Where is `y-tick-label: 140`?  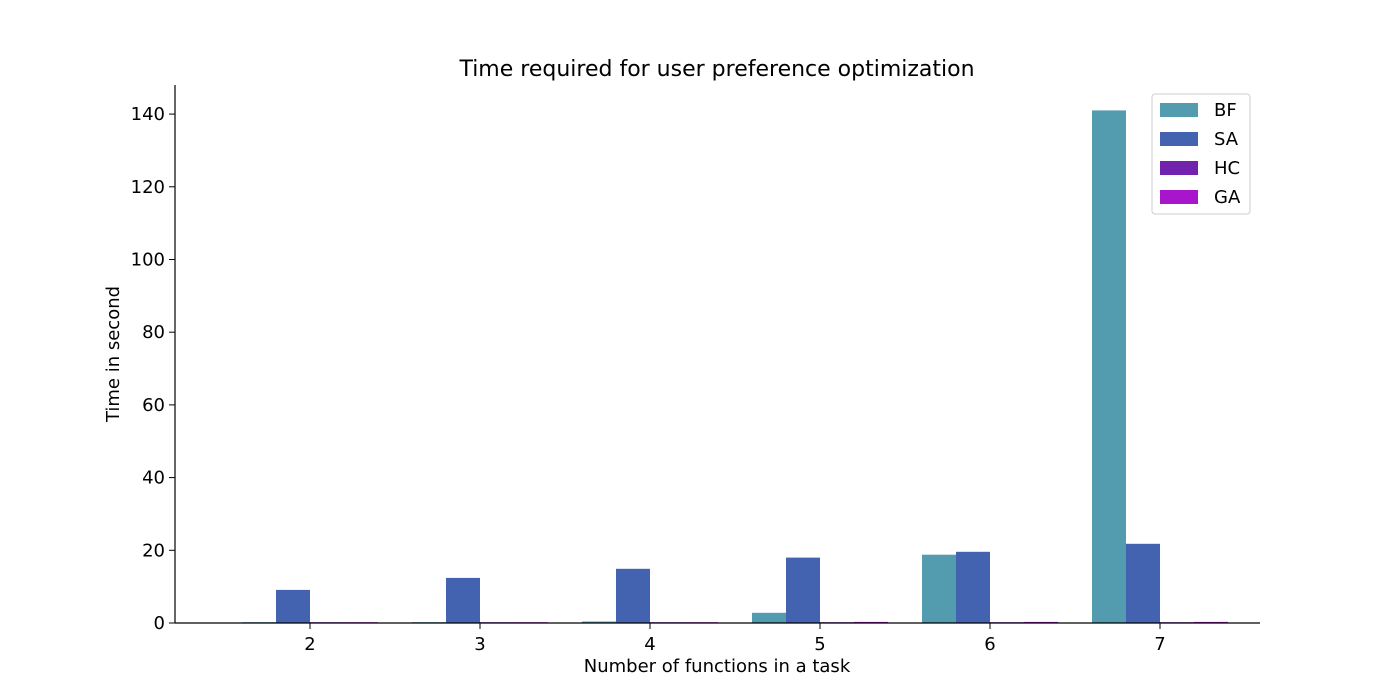
y-tick-label: 140 is located at coordinates (148, 114).